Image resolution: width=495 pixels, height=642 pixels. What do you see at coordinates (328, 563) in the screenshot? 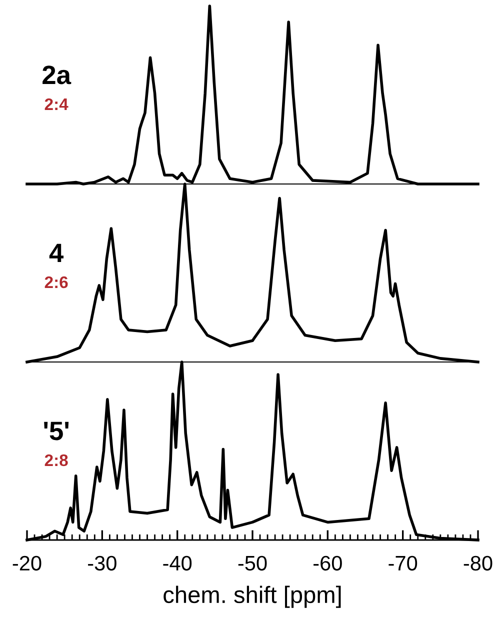
I see `x-tick-label: -60` at bounding box center [328, 563].